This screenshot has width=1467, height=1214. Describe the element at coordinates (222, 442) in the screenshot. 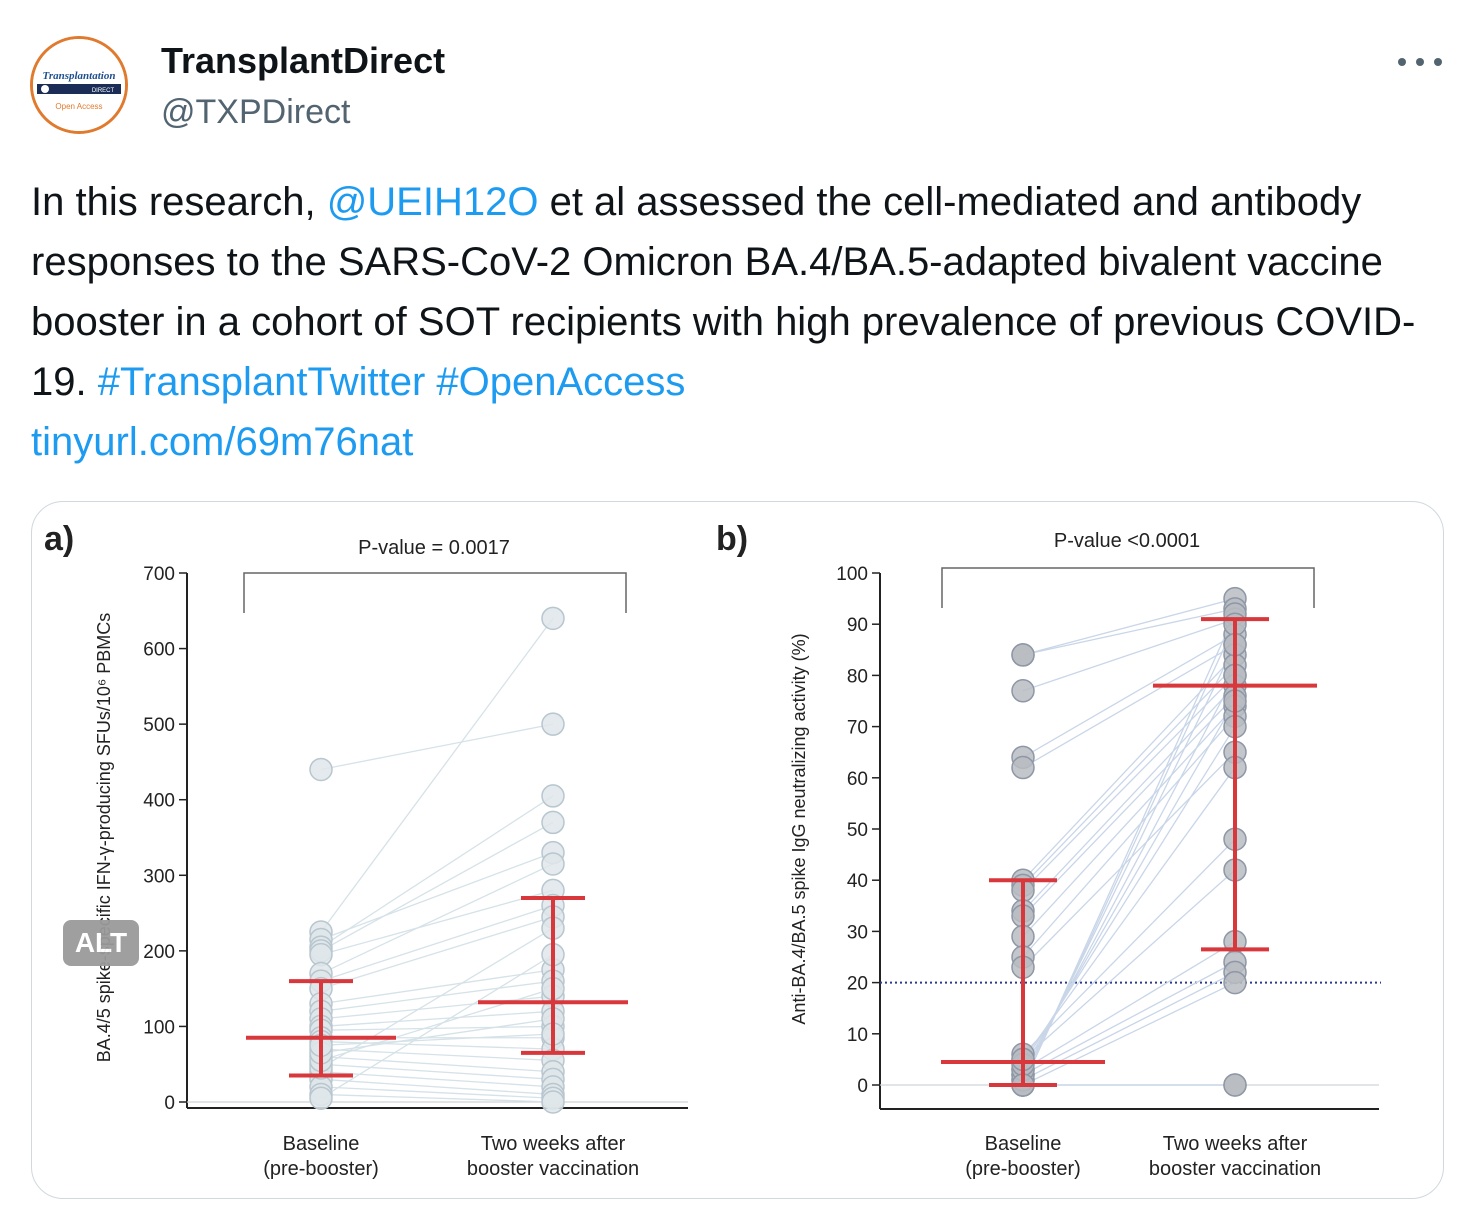

I see `url-link: tinyurl.com/69m76nat` at that location.